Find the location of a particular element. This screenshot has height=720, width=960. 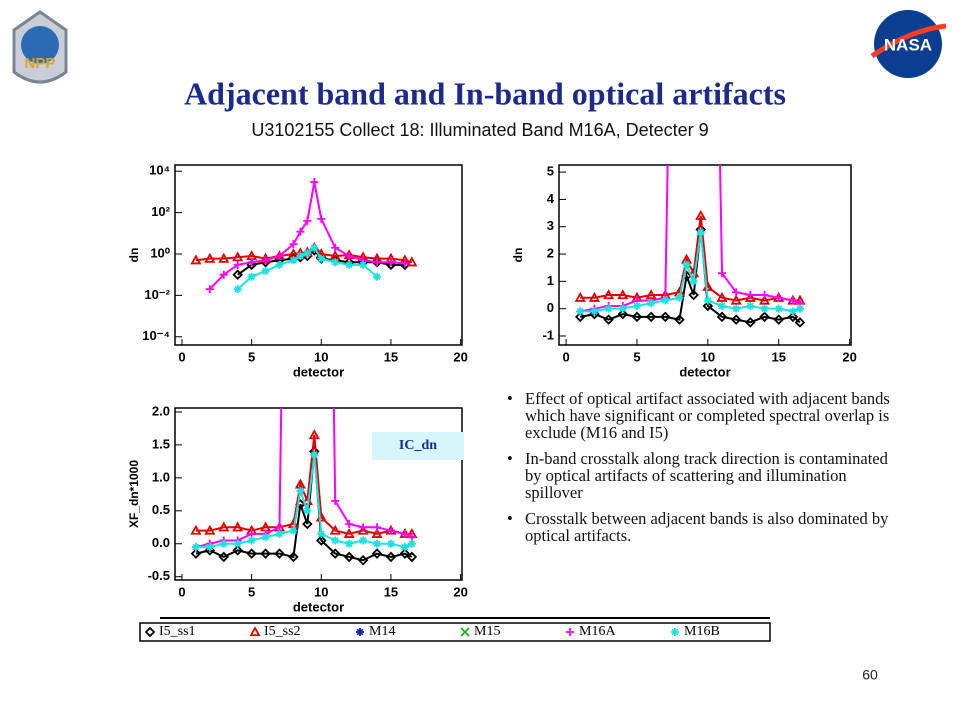

legend: I5_ss1 I5_ss2 M14 M15 M16A M16B is located at coordinates (455, 629).